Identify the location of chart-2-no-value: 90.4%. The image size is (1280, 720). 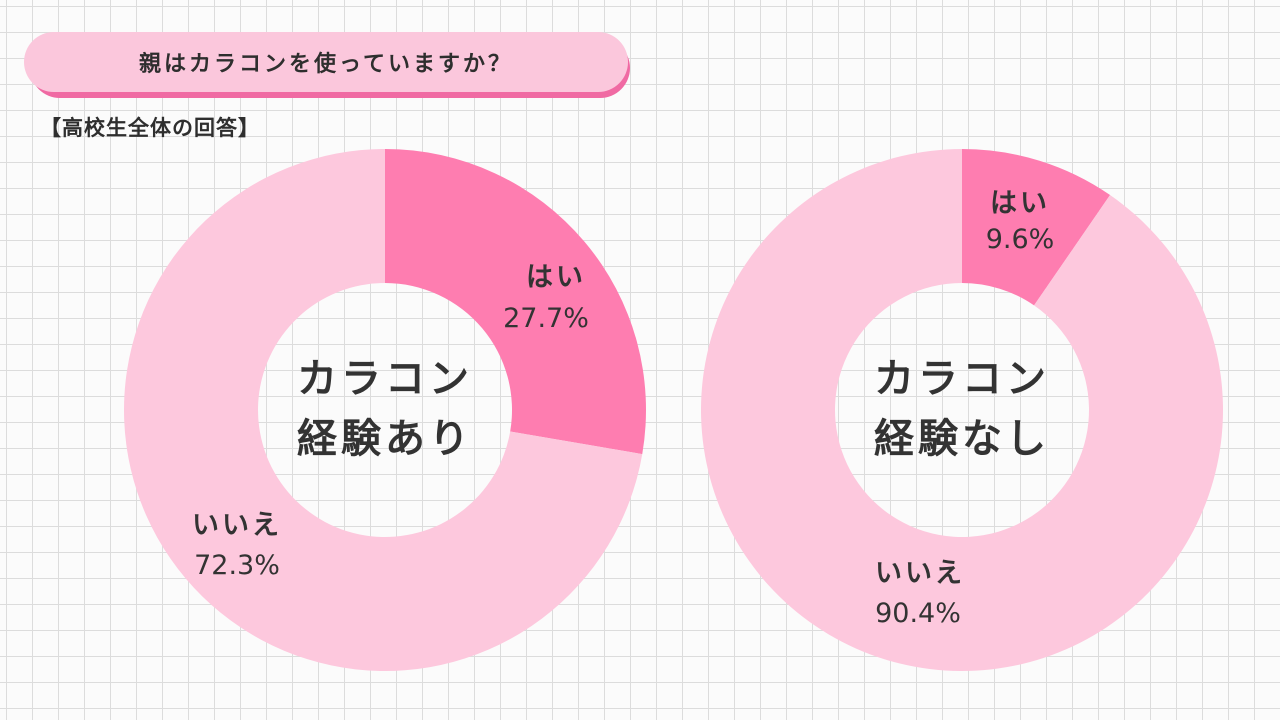
(918, 613).